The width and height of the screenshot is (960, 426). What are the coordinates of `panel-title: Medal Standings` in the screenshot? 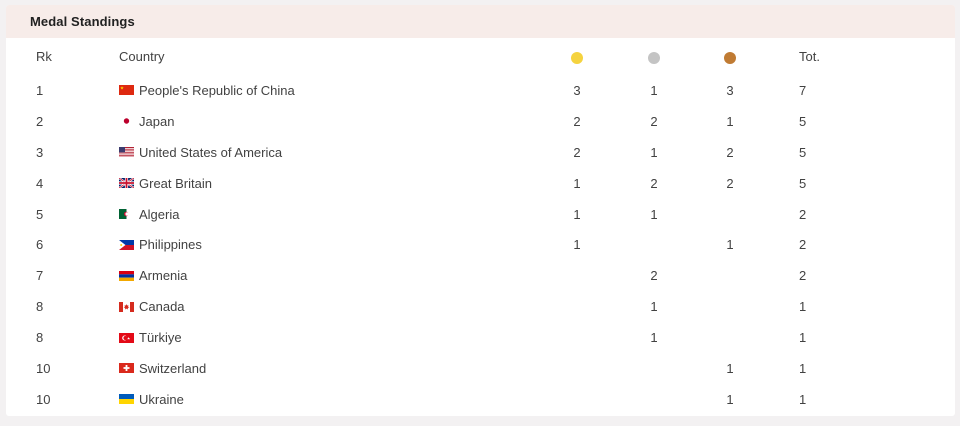 It's located at (82, 21).